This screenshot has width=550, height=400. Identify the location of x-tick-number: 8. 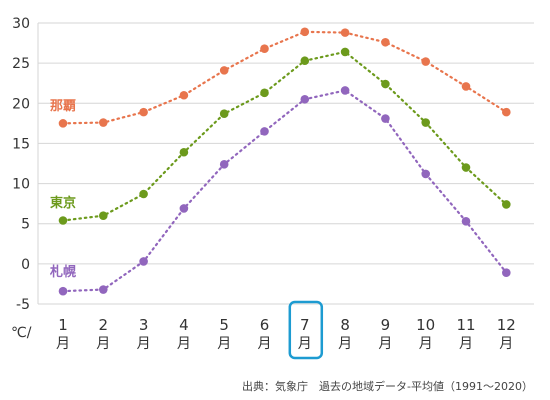
(345, 325).